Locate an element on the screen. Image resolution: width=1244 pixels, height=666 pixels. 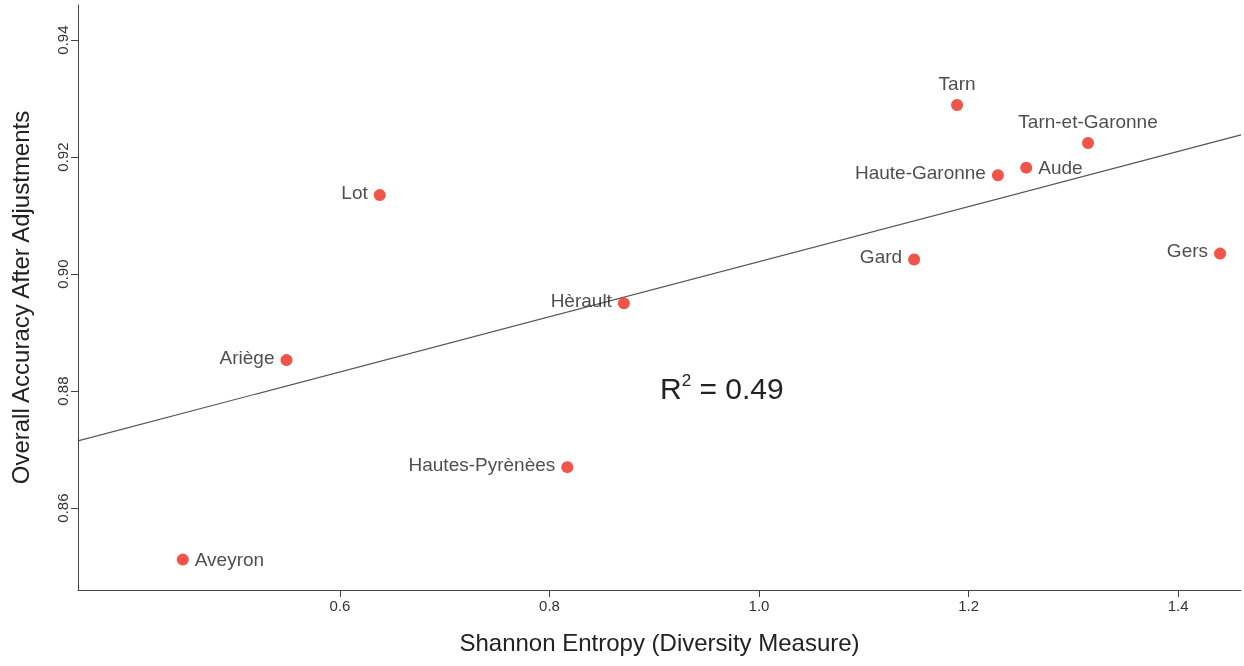
annotation: Lot is located at coordinates (355, 192).